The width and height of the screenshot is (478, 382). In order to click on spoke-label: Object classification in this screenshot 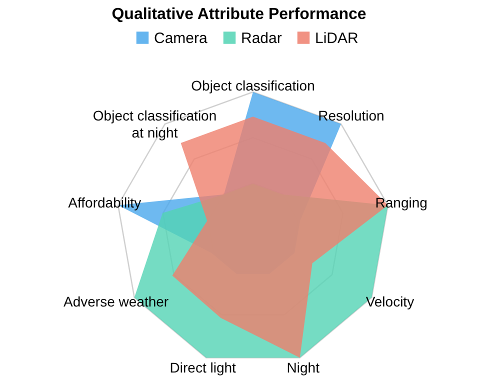, I will do `click(253, 86)`.